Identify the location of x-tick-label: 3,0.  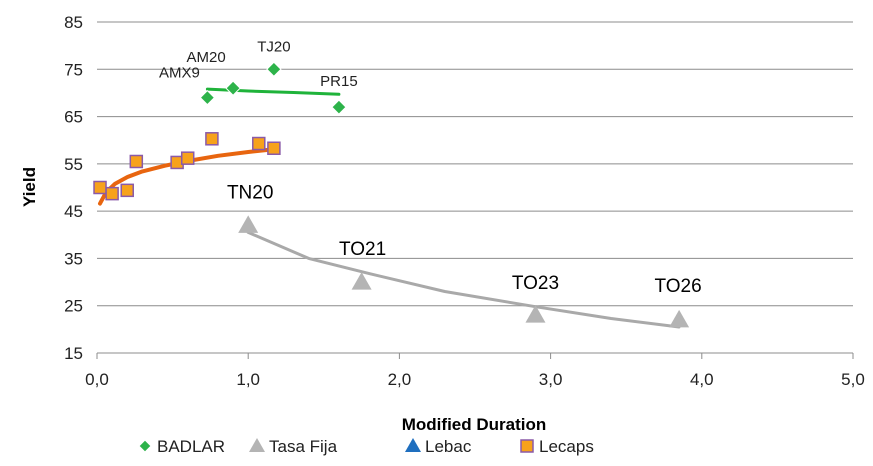
(551, 379).